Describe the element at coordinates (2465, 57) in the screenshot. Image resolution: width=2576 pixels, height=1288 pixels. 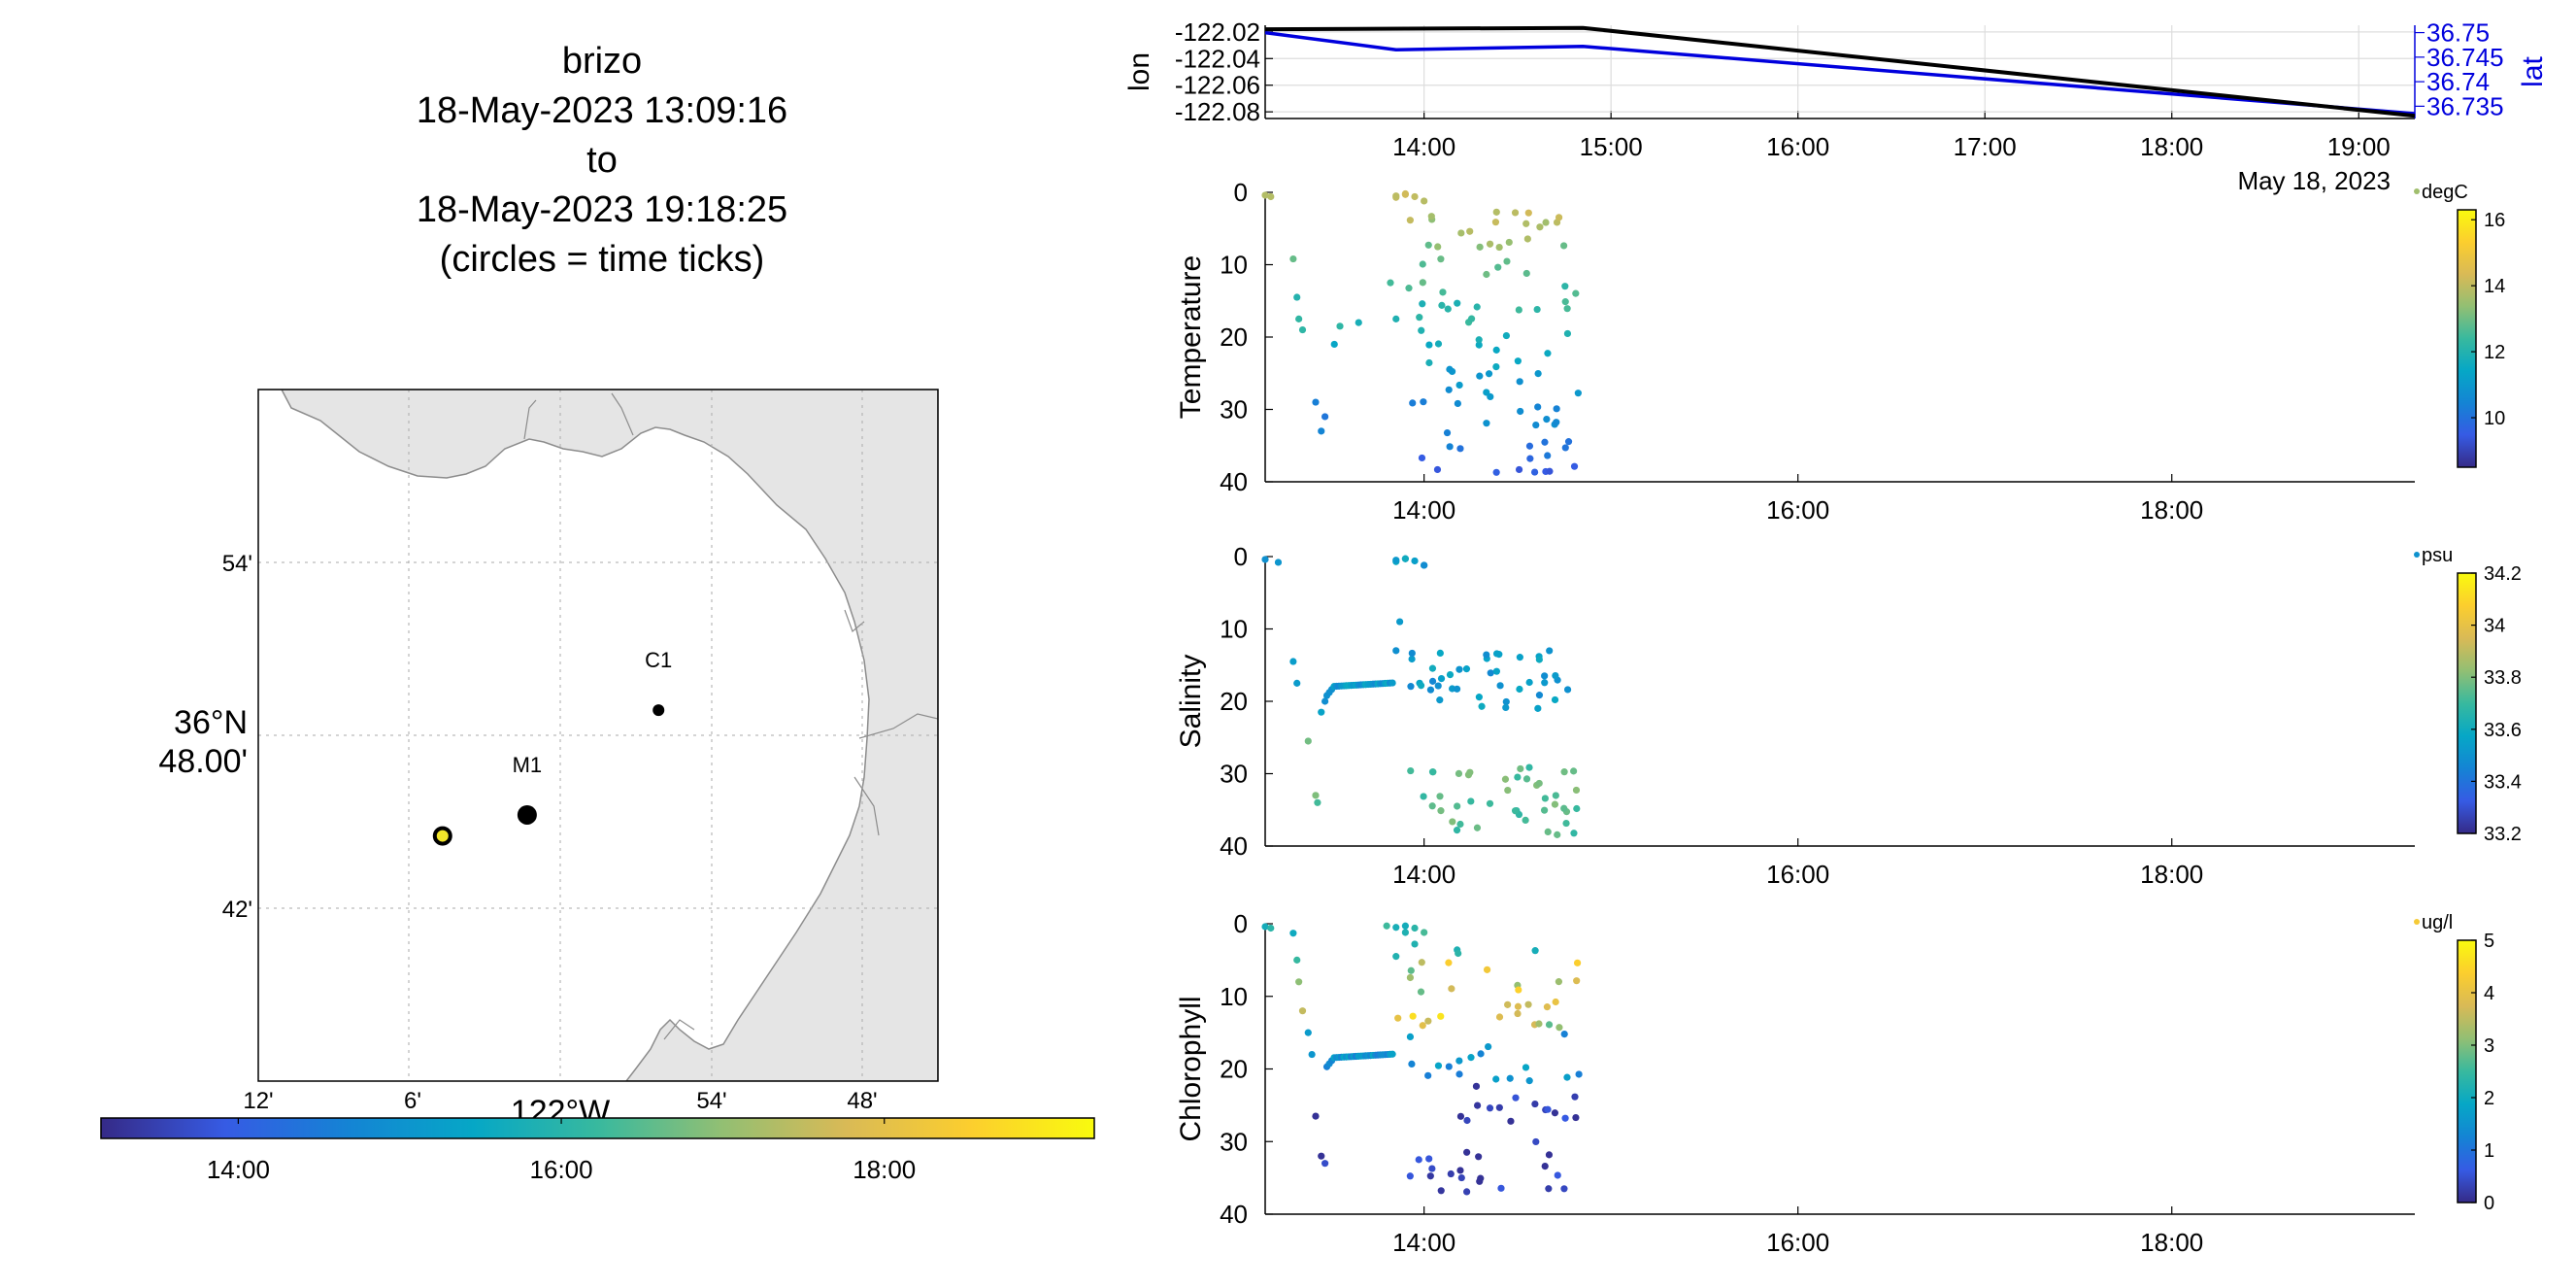
I see `lat-tick-label: 36.745` at that location.